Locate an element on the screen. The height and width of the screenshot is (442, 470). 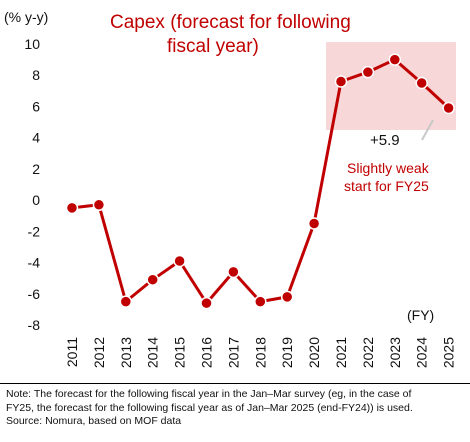
y-tick-label: -4 is located at coordinates (34, 263).